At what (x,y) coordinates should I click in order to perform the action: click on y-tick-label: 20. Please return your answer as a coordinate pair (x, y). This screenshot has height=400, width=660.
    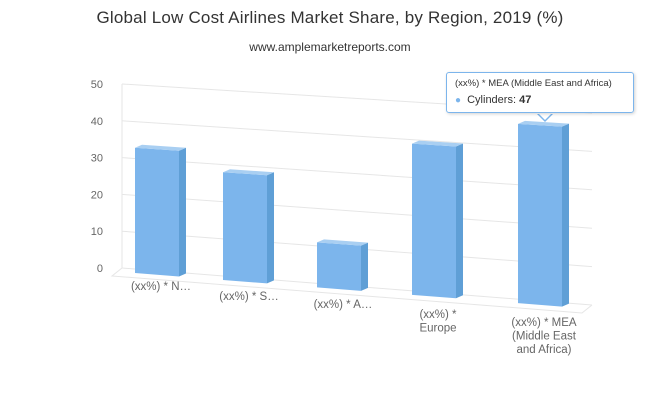
    Looking at the image, I should click on (97, 195).